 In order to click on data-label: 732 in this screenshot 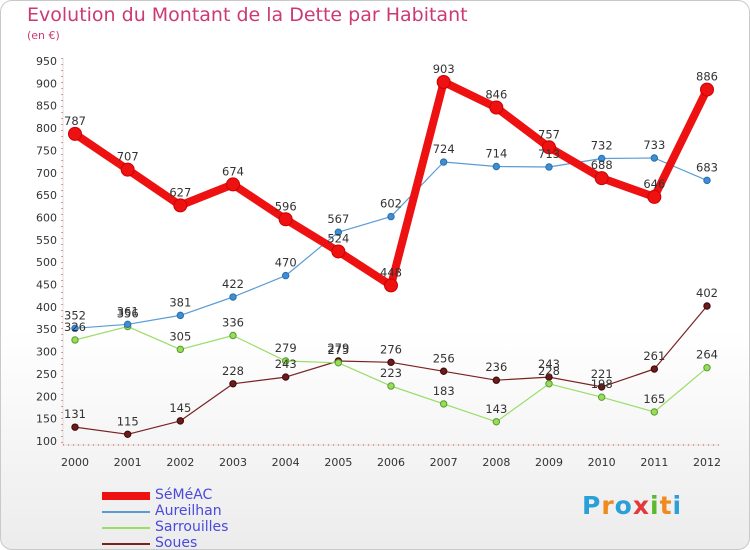, I will do `click(602, 145)`.